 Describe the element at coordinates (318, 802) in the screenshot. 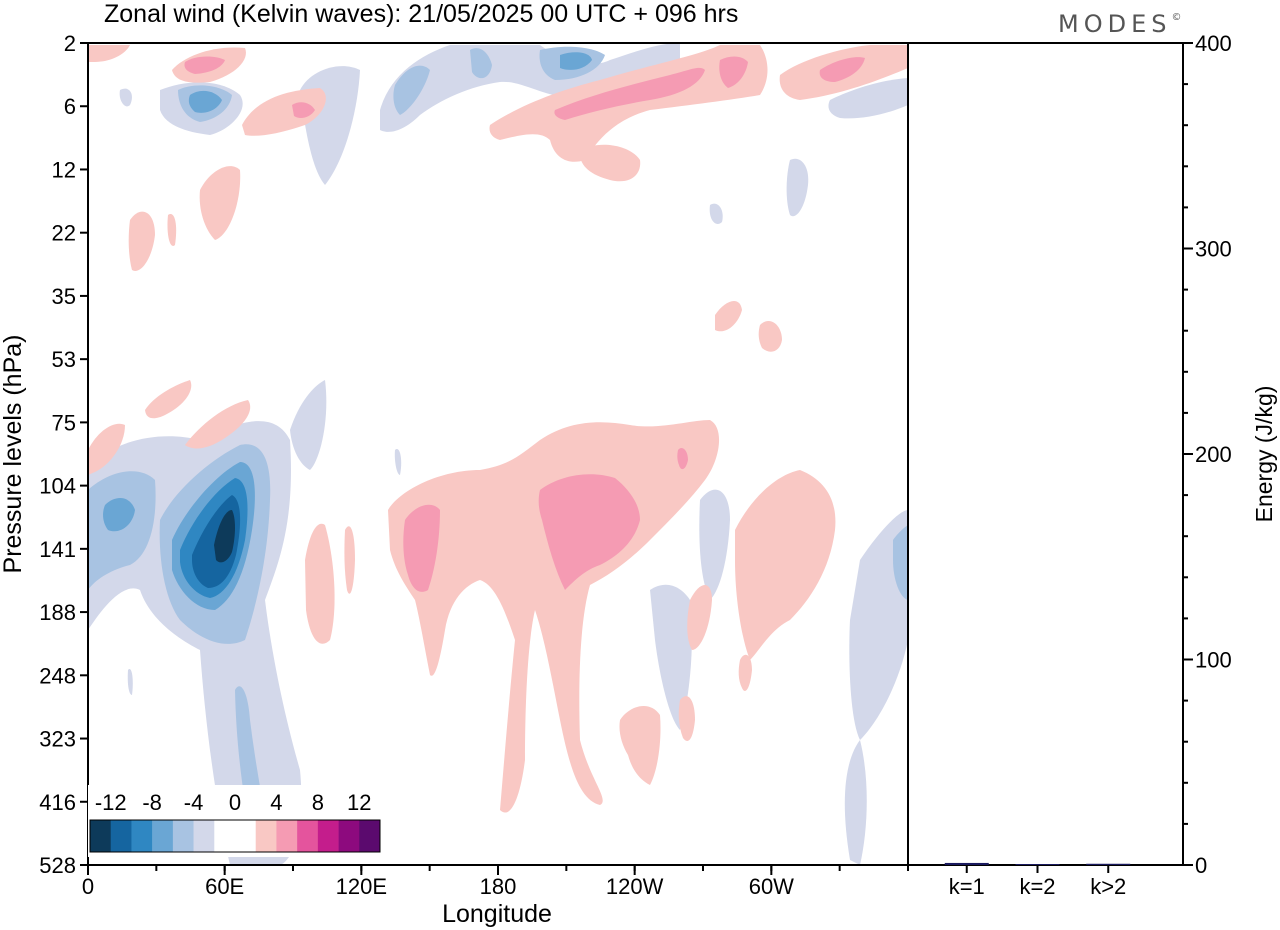

I see `colorbar-label: 8` at that location.